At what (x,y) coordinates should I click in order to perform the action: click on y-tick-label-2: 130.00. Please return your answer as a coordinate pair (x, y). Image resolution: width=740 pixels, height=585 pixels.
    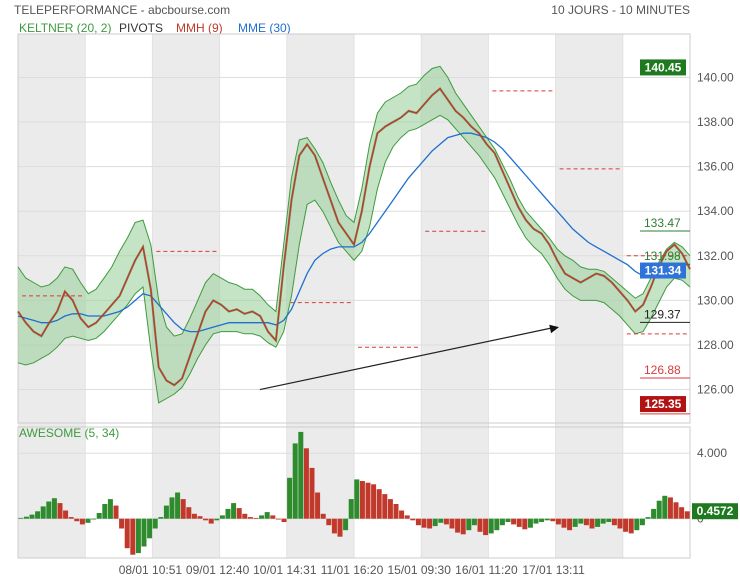
    Looking at the image, I should click on (715, 300).